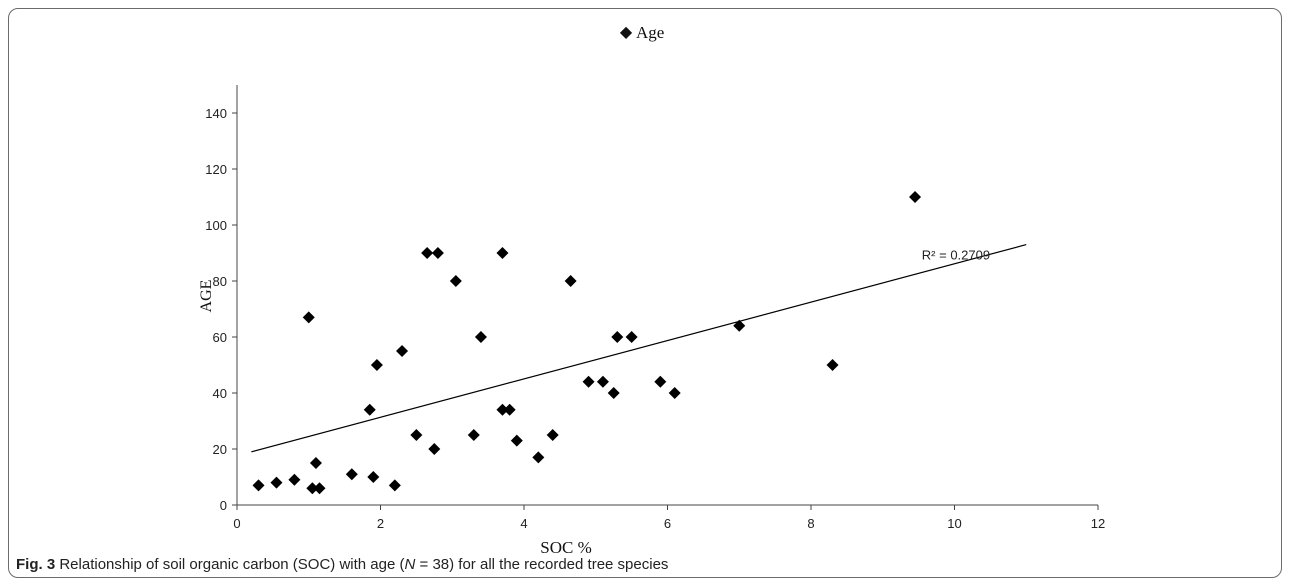  Describe the element at coordinates (216, 113) in the screenshot. I see `y-tick-label: 140` at that location.